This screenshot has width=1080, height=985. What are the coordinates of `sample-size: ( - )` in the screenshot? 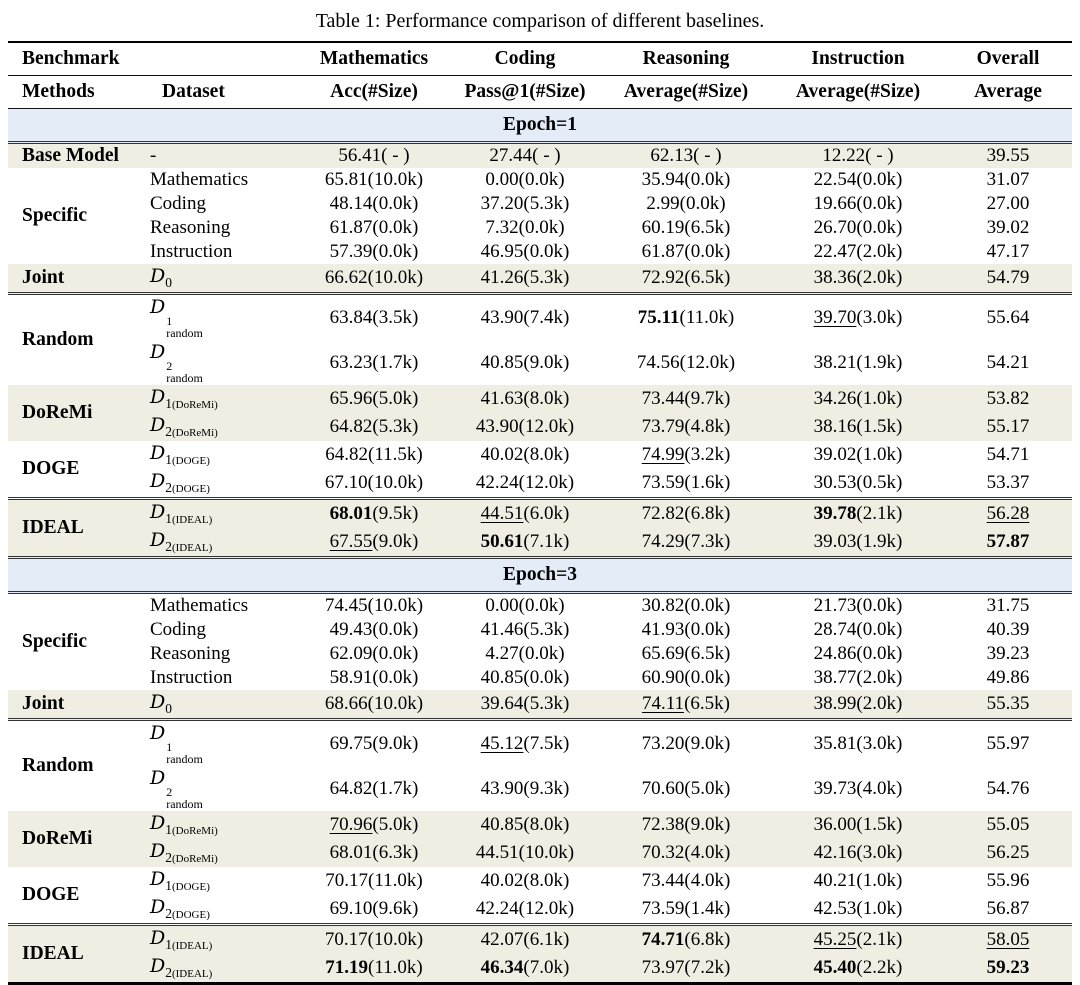 It's located at (707, 155).